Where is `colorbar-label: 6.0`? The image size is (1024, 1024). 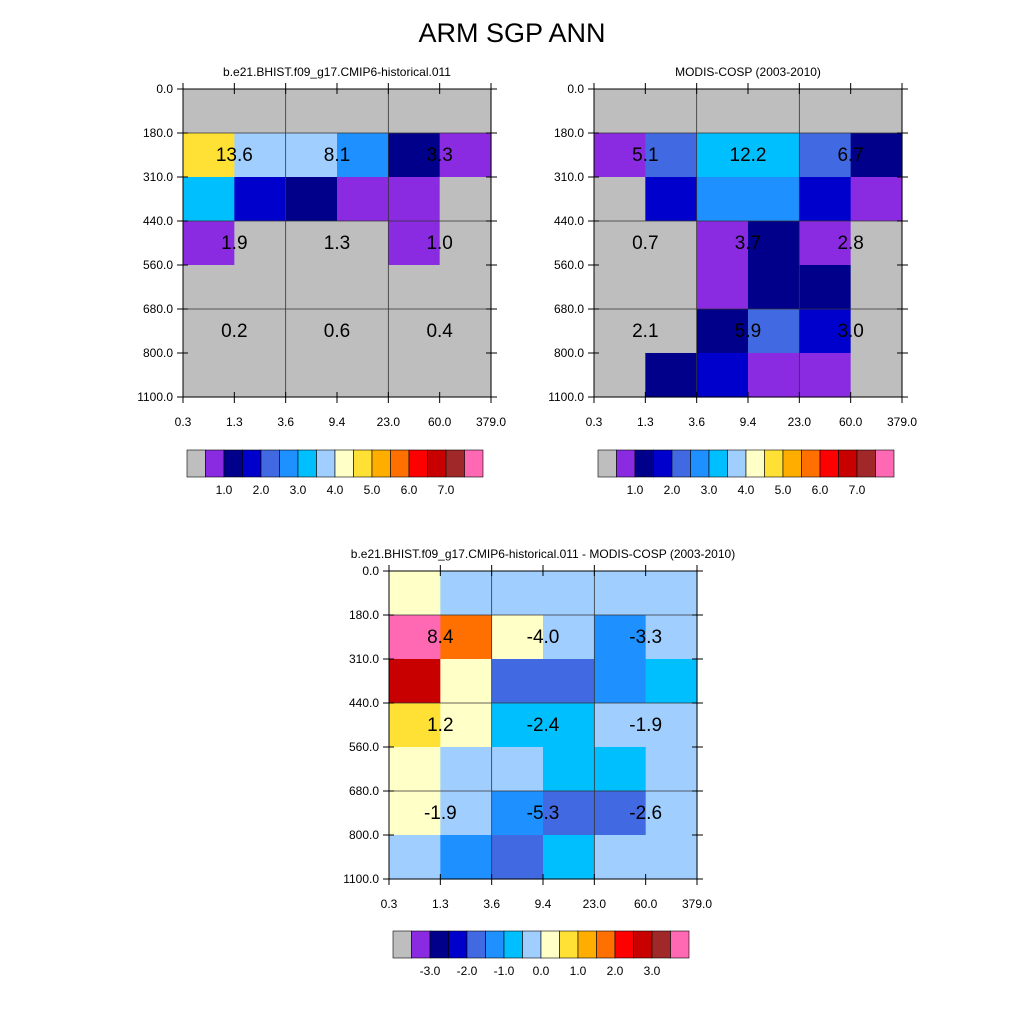
colorbar-label: 6.0 is located at coordinates (409, 490).